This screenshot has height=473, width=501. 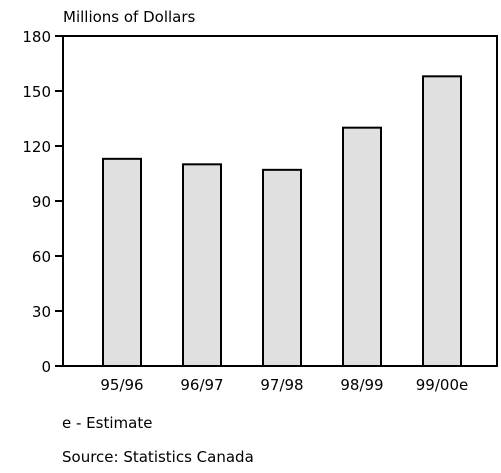 What do you see at coordinates (442, 385) in the screenshot?
I see `x-tick-label: 99/00e` at bounding box center [442, 385].